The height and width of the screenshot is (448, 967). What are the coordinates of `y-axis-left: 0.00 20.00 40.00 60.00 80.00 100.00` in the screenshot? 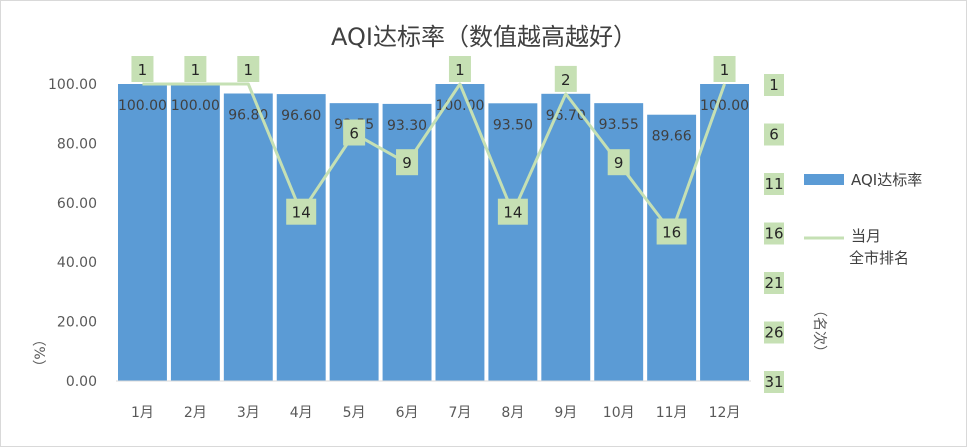 It's located at (72, 233).